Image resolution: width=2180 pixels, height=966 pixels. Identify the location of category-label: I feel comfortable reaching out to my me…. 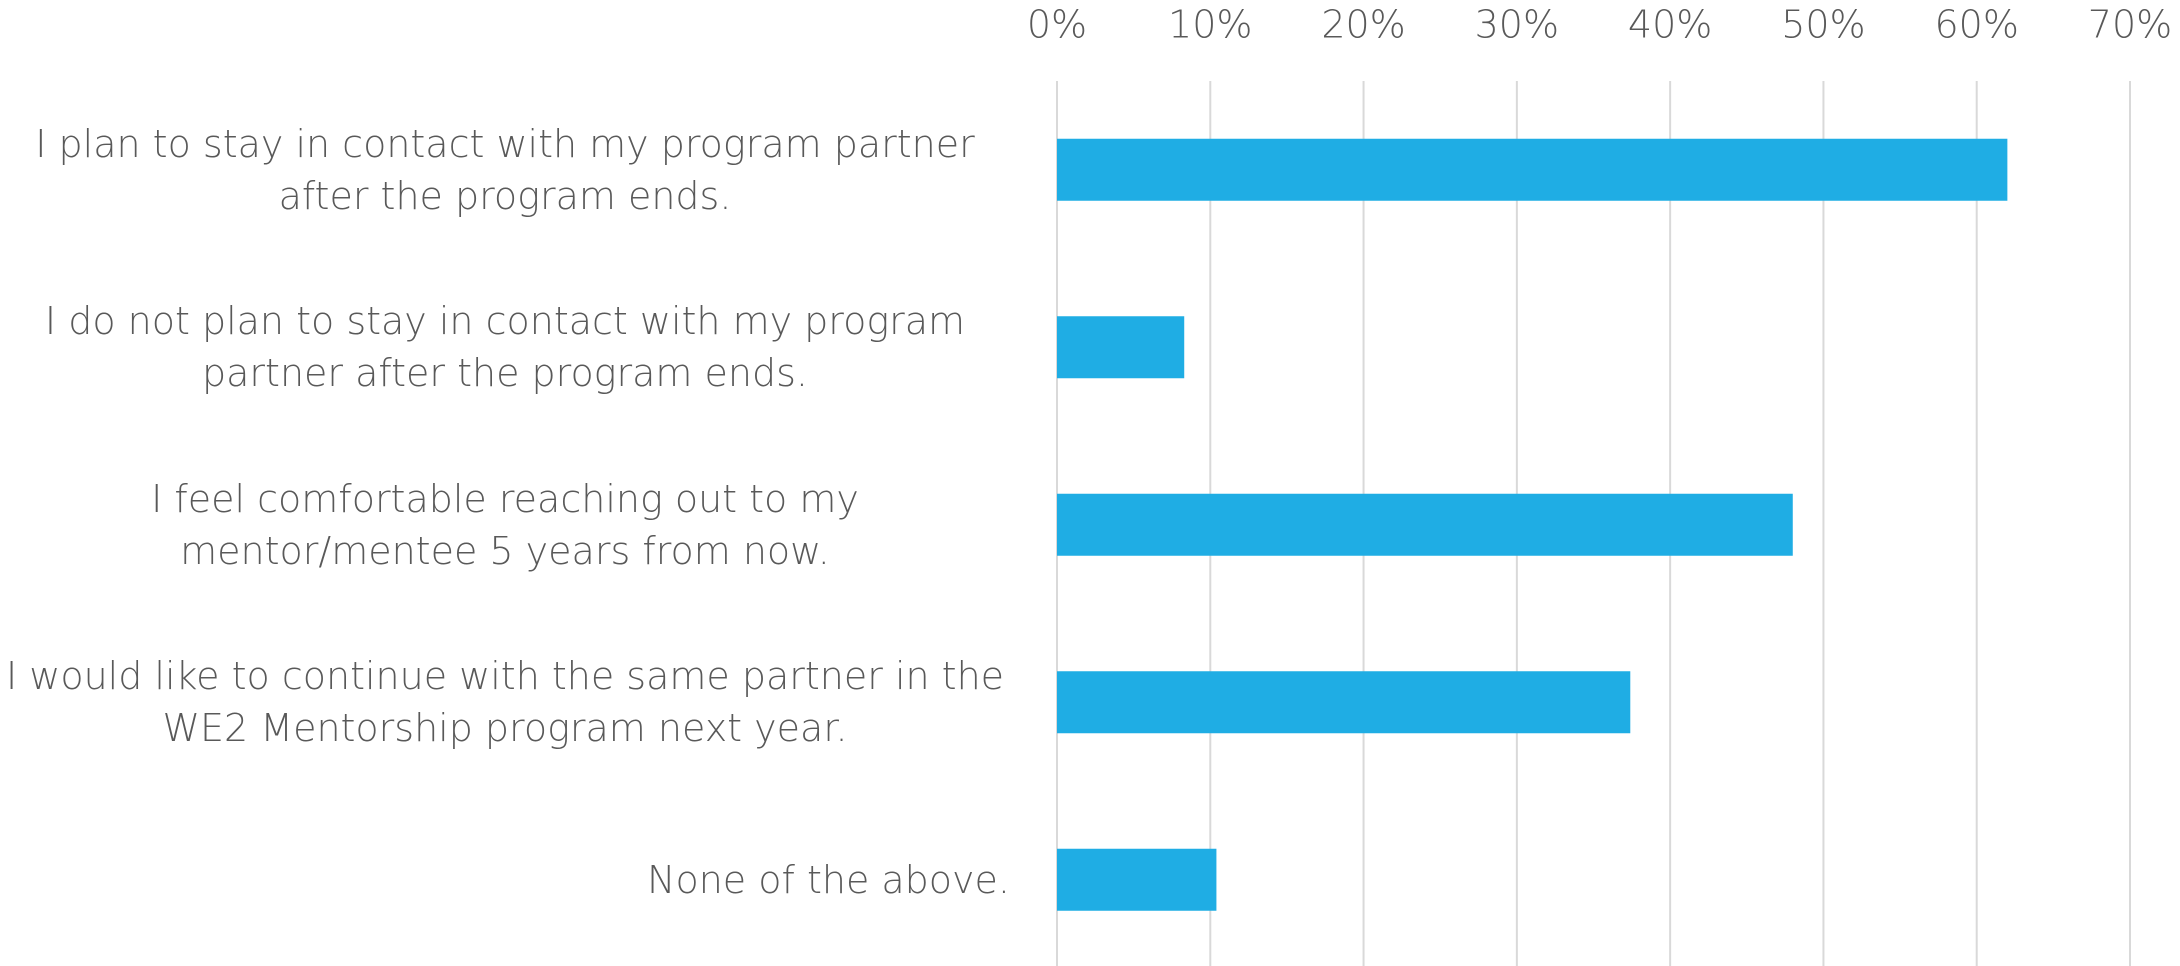
(505, 524).